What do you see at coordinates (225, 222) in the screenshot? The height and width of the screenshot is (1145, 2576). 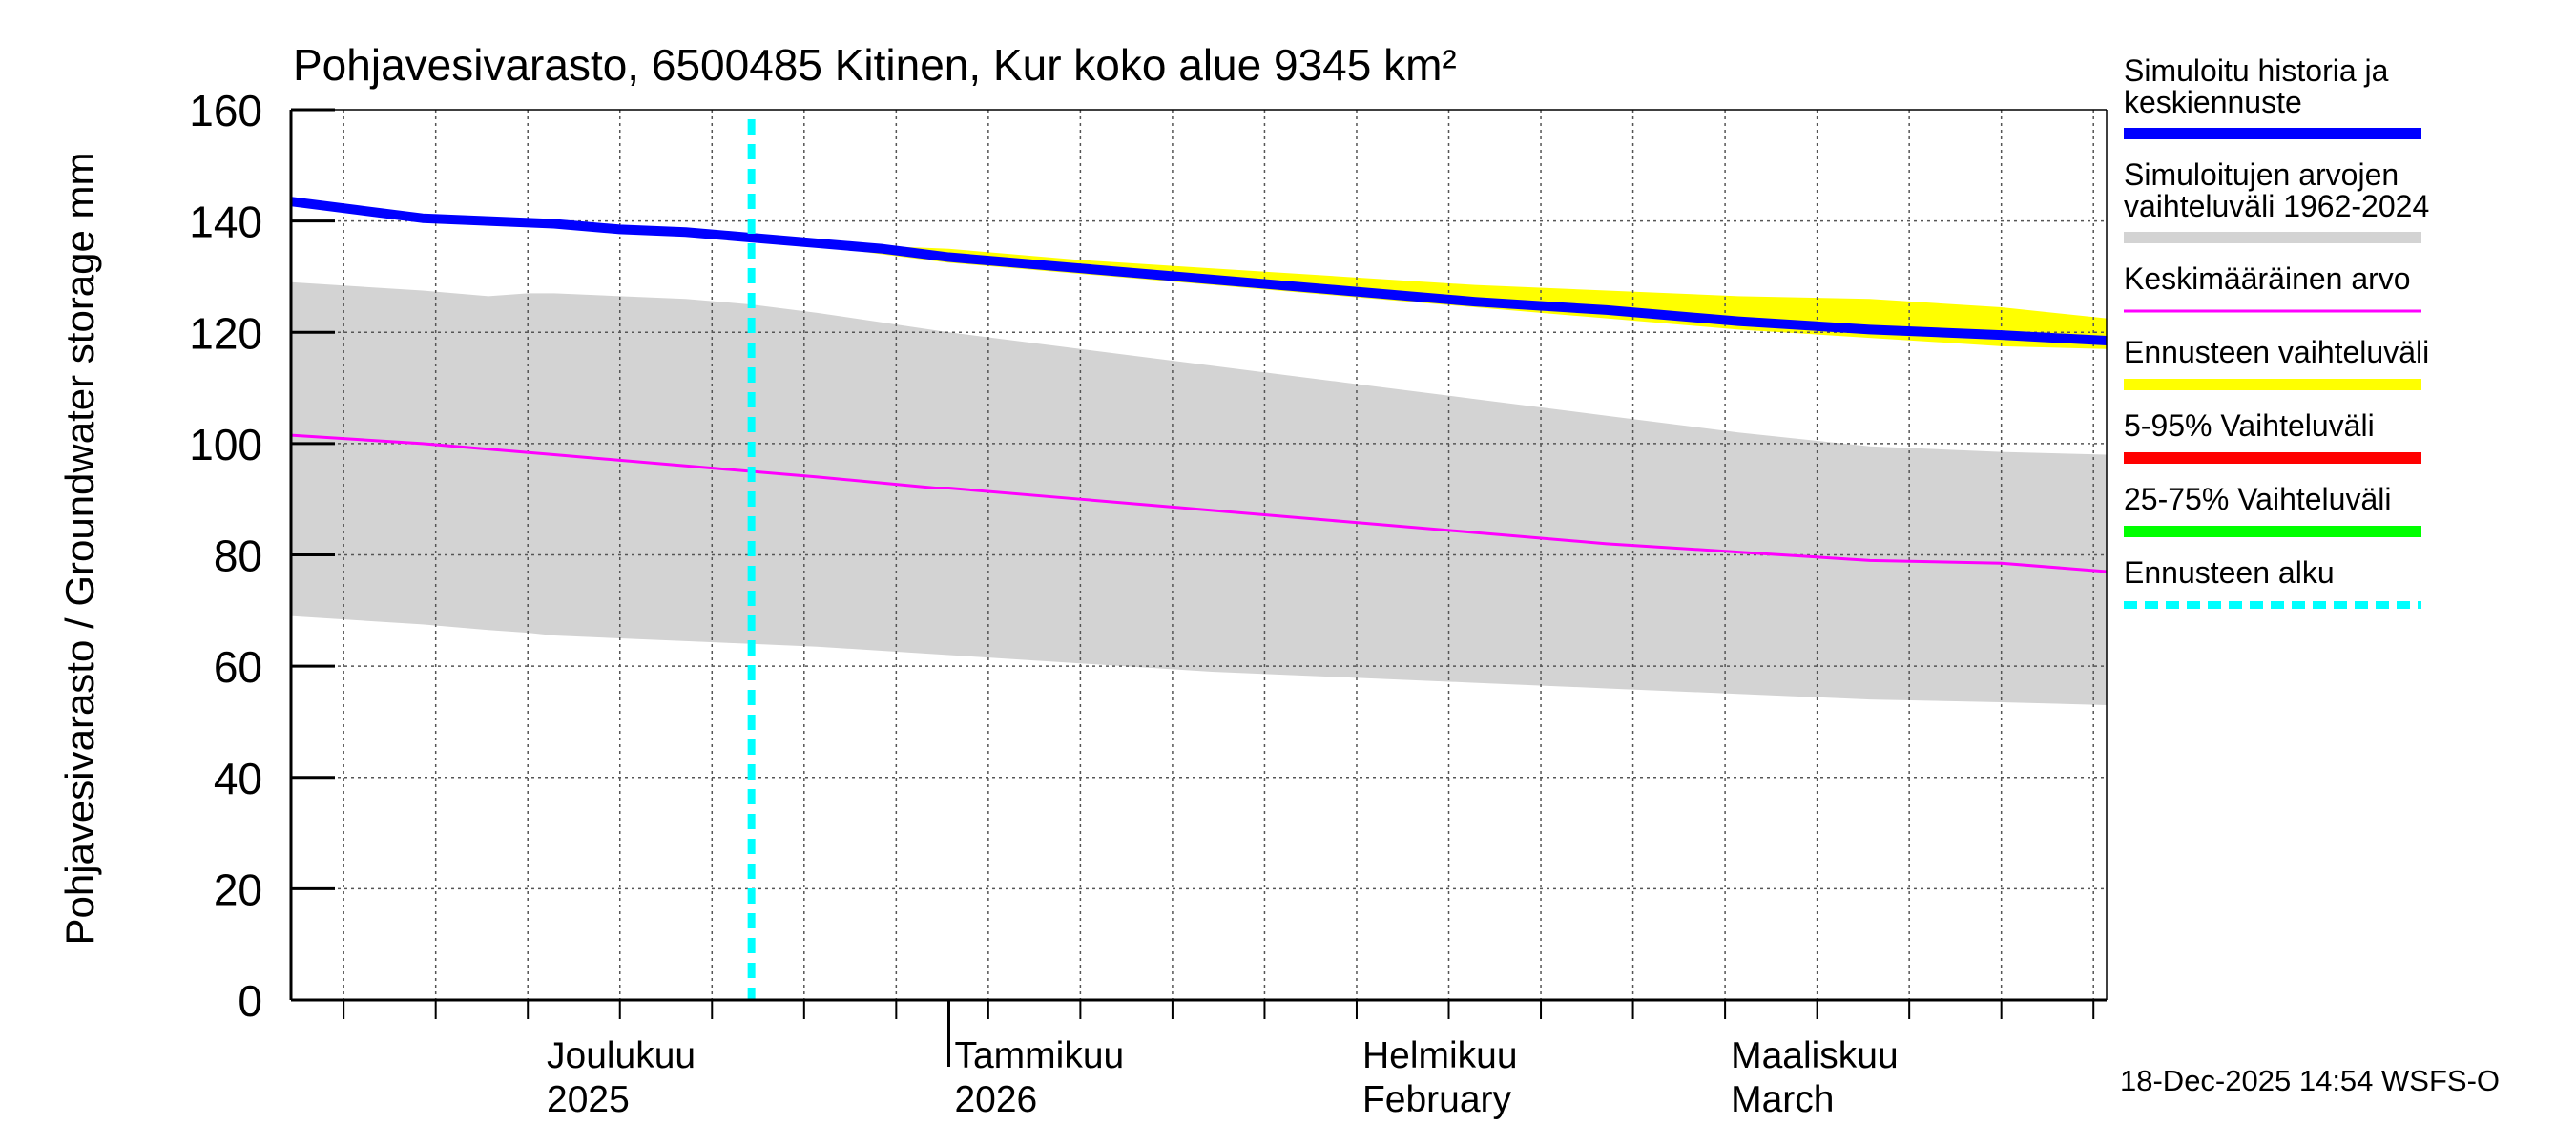 I see `y-tick-label: 140` at bounding box center [225, 222].